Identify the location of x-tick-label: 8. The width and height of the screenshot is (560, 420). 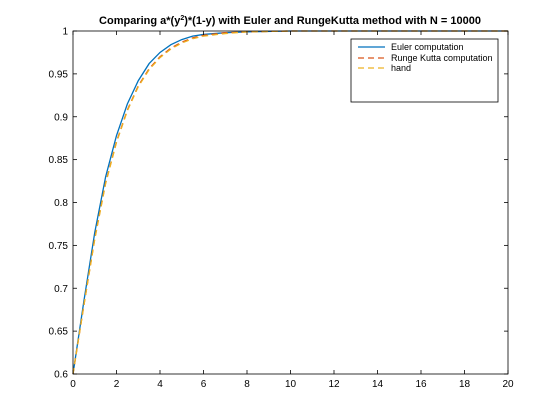
(247, 384).